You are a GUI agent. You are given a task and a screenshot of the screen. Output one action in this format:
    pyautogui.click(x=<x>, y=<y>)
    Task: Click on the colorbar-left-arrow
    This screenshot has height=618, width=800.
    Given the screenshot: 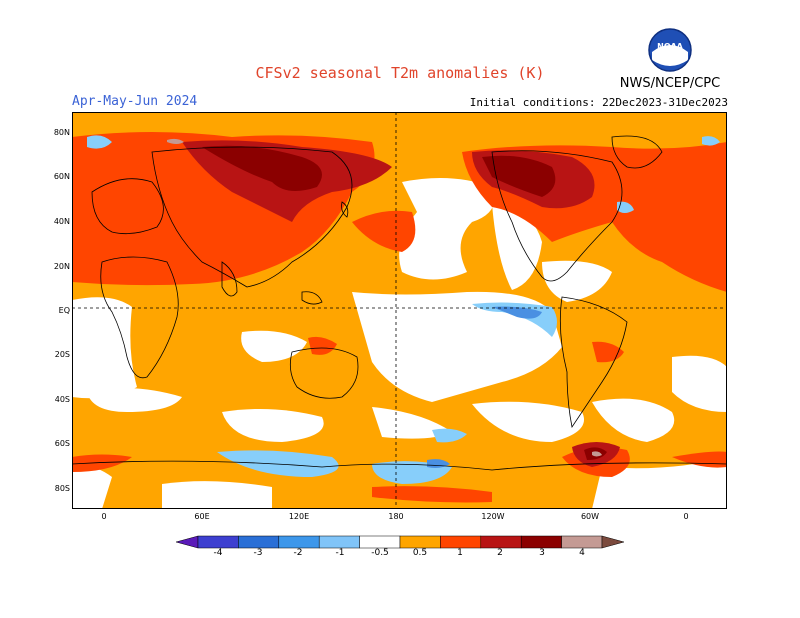 What is the action you would take?
    pyautogui.click(x=187, y=542)
    